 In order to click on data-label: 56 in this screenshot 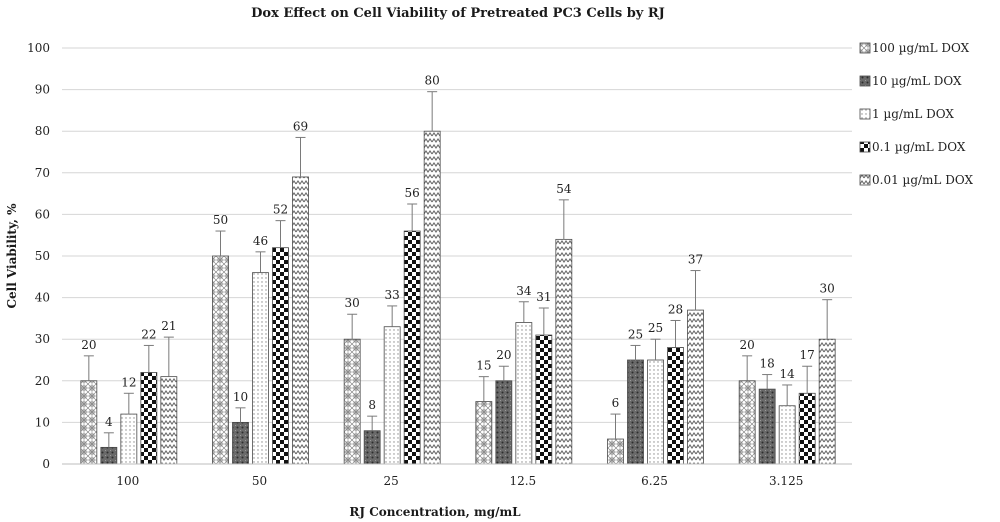, I will do `click(412, 193)`.